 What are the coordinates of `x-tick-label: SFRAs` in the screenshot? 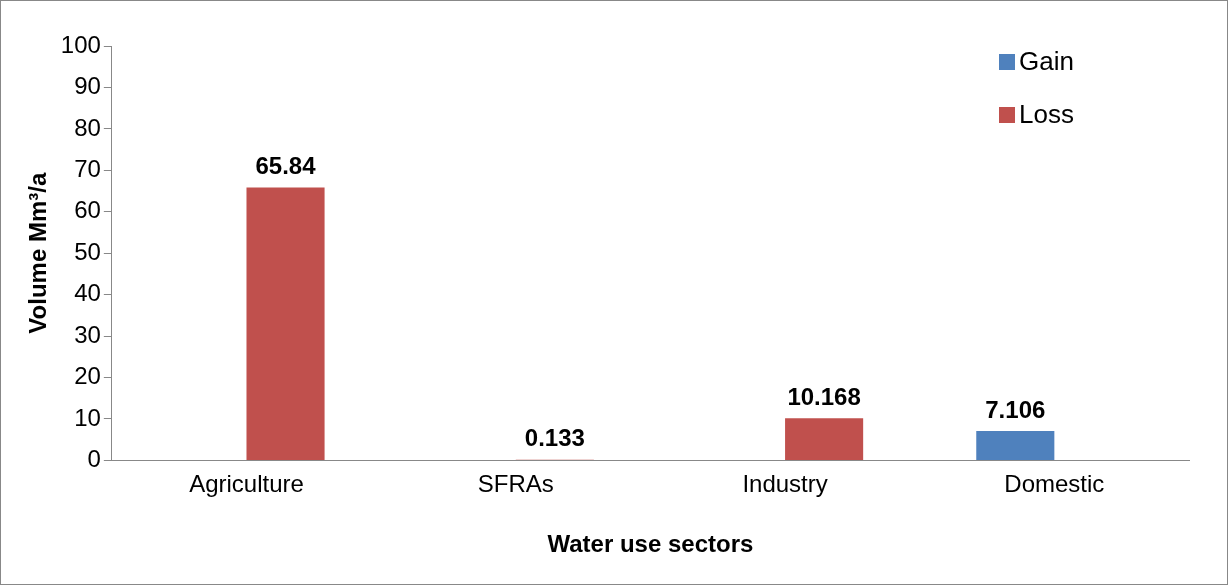 It's located at (515, 484).